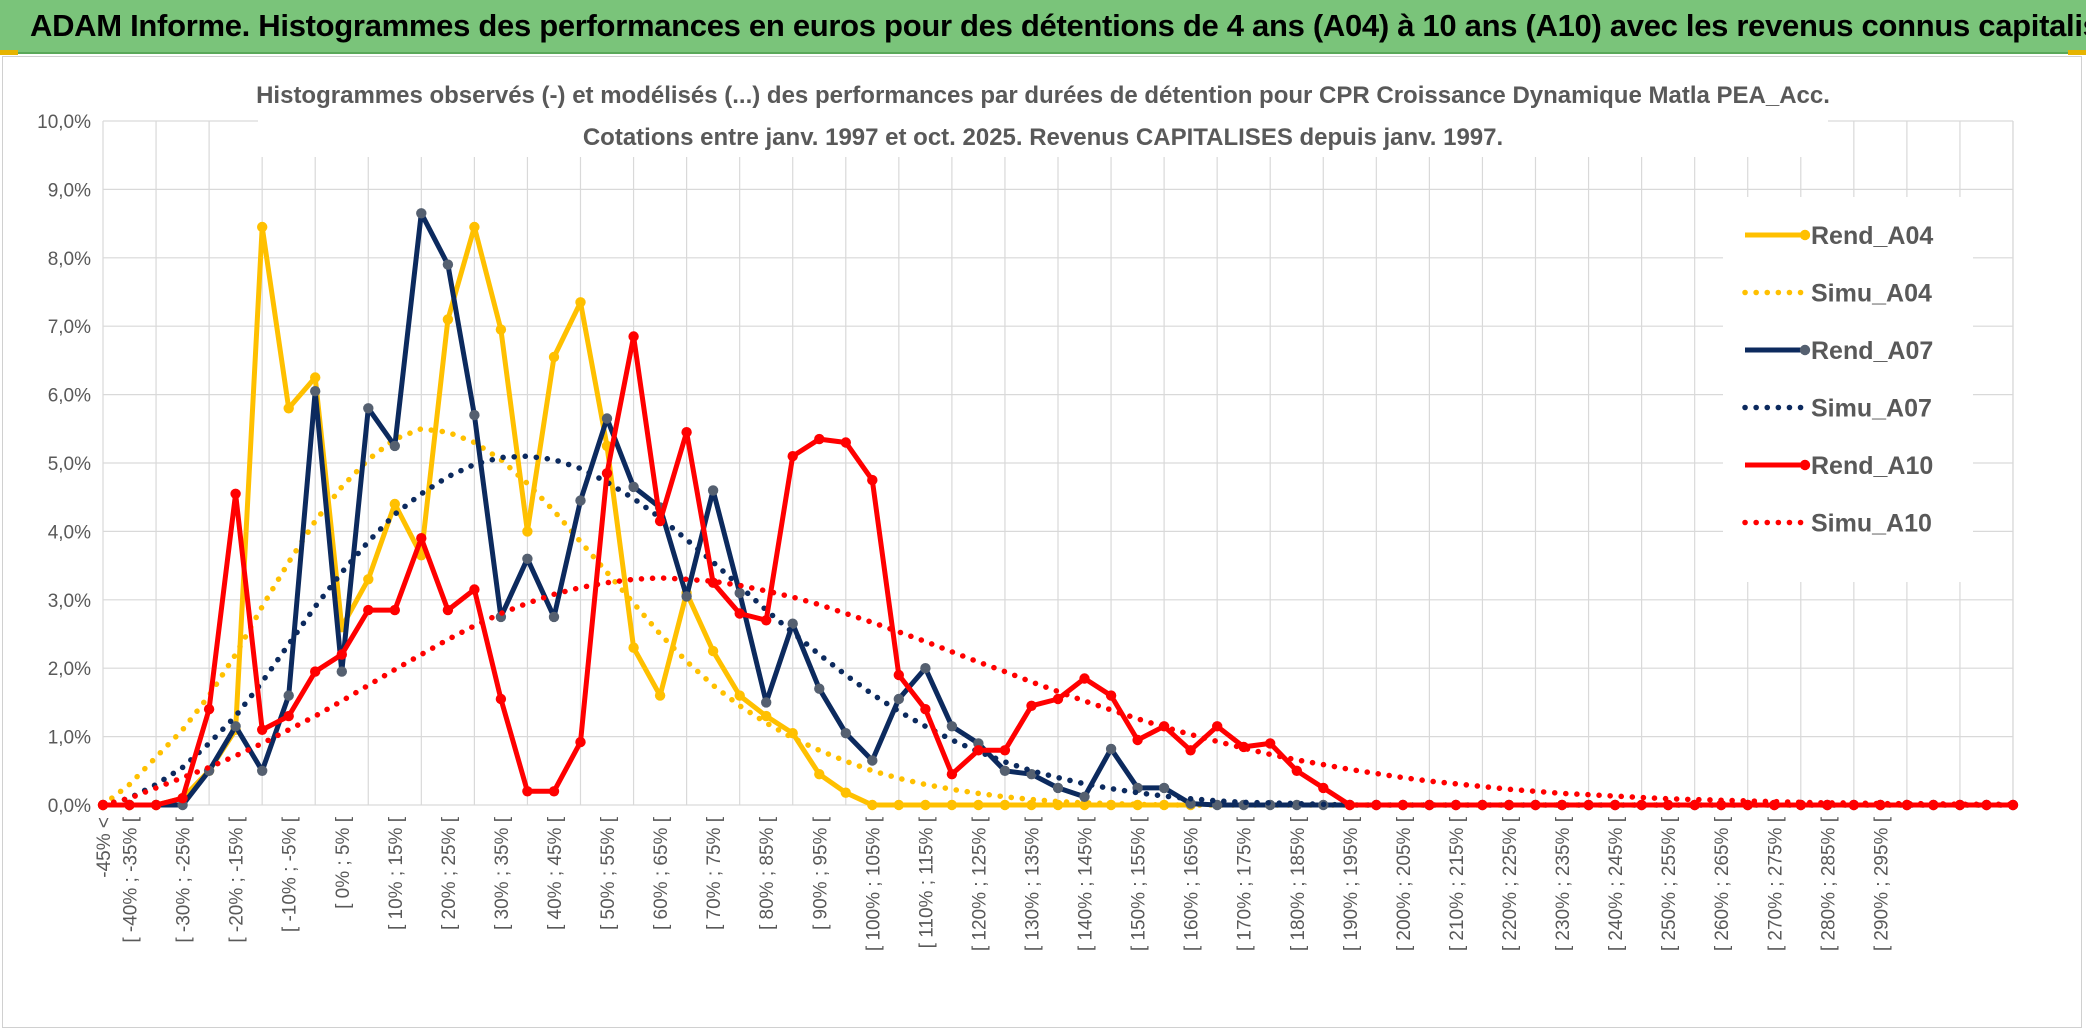 The height and width of the screenshot is (1033, 2086). I want to click on legend-entry: Simu_A10, so click(1837, 524).